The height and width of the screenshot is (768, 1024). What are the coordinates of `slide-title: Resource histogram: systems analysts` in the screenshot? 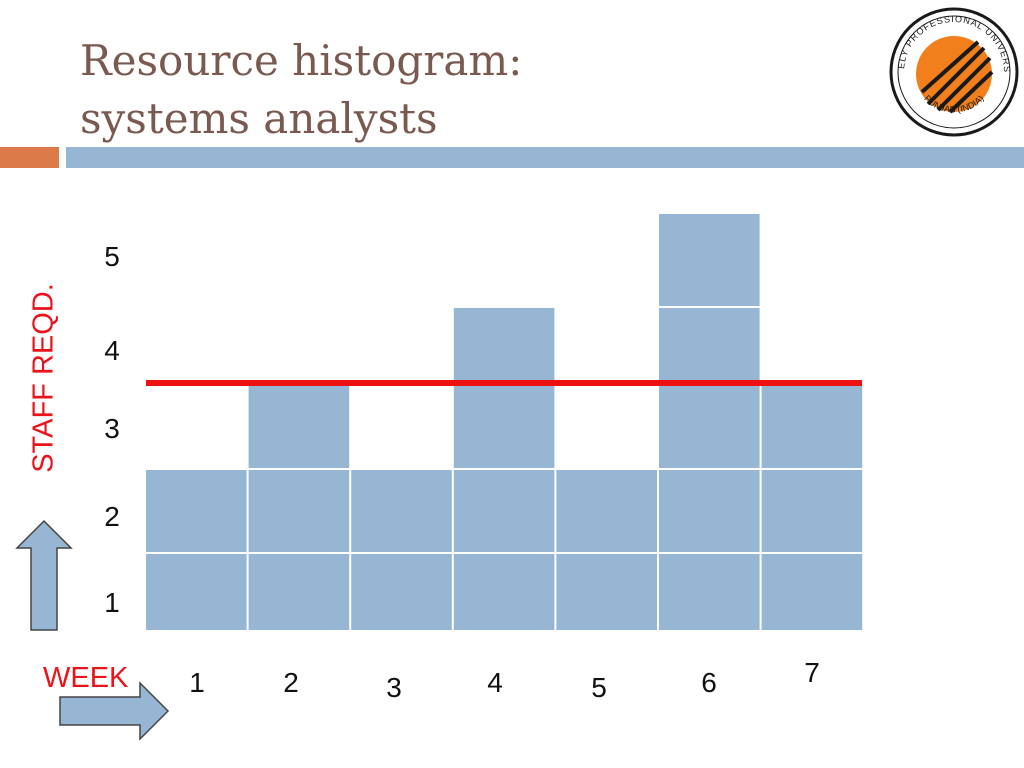 It's located at (301, 90).